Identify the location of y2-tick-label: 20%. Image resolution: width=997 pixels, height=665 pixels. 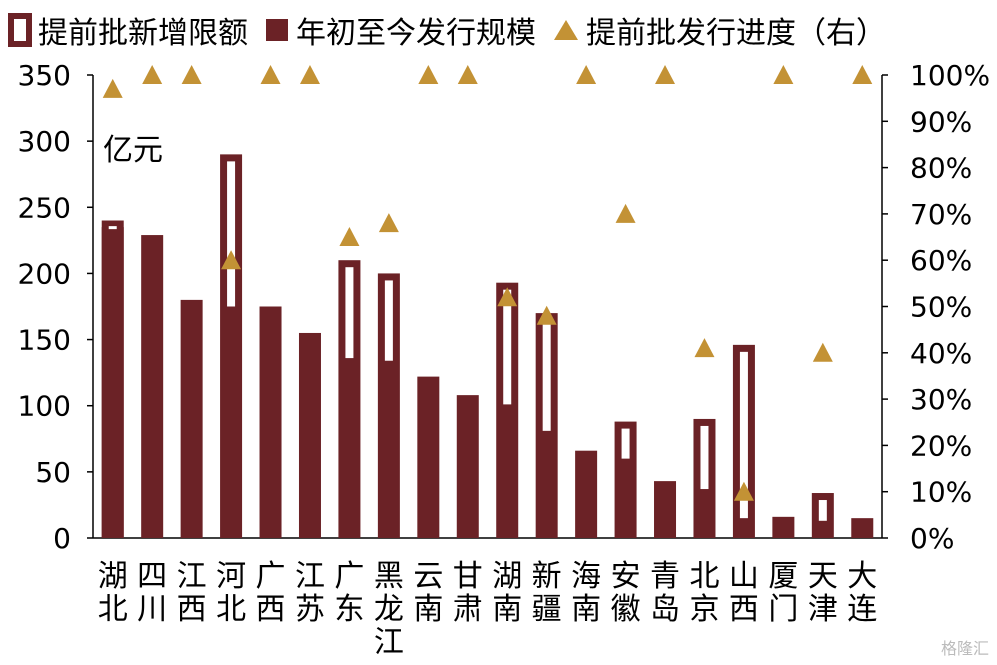
(941, 445).